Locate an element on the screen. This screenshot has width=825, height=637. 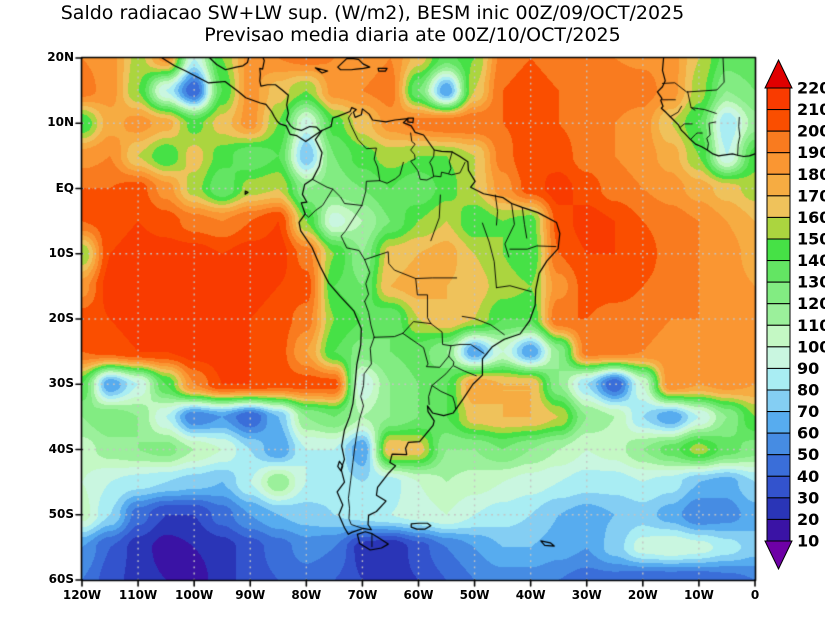
colorbar-label: 80 is located at coordinates (808, 390).